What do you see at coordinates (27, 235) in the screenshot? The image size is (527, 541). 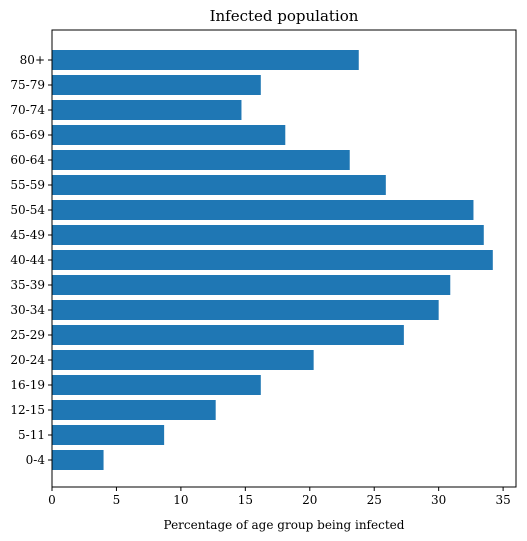 I see `y-tick-label: 45-49` at bounding box center [27, 235].